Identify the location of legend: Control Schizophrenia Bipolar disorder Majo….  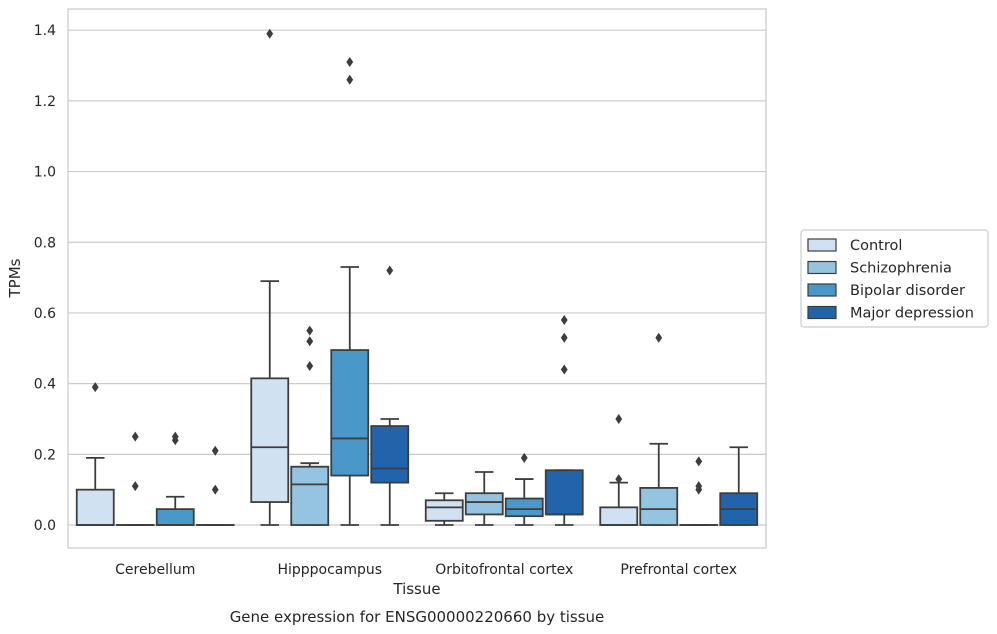
(894, 278).